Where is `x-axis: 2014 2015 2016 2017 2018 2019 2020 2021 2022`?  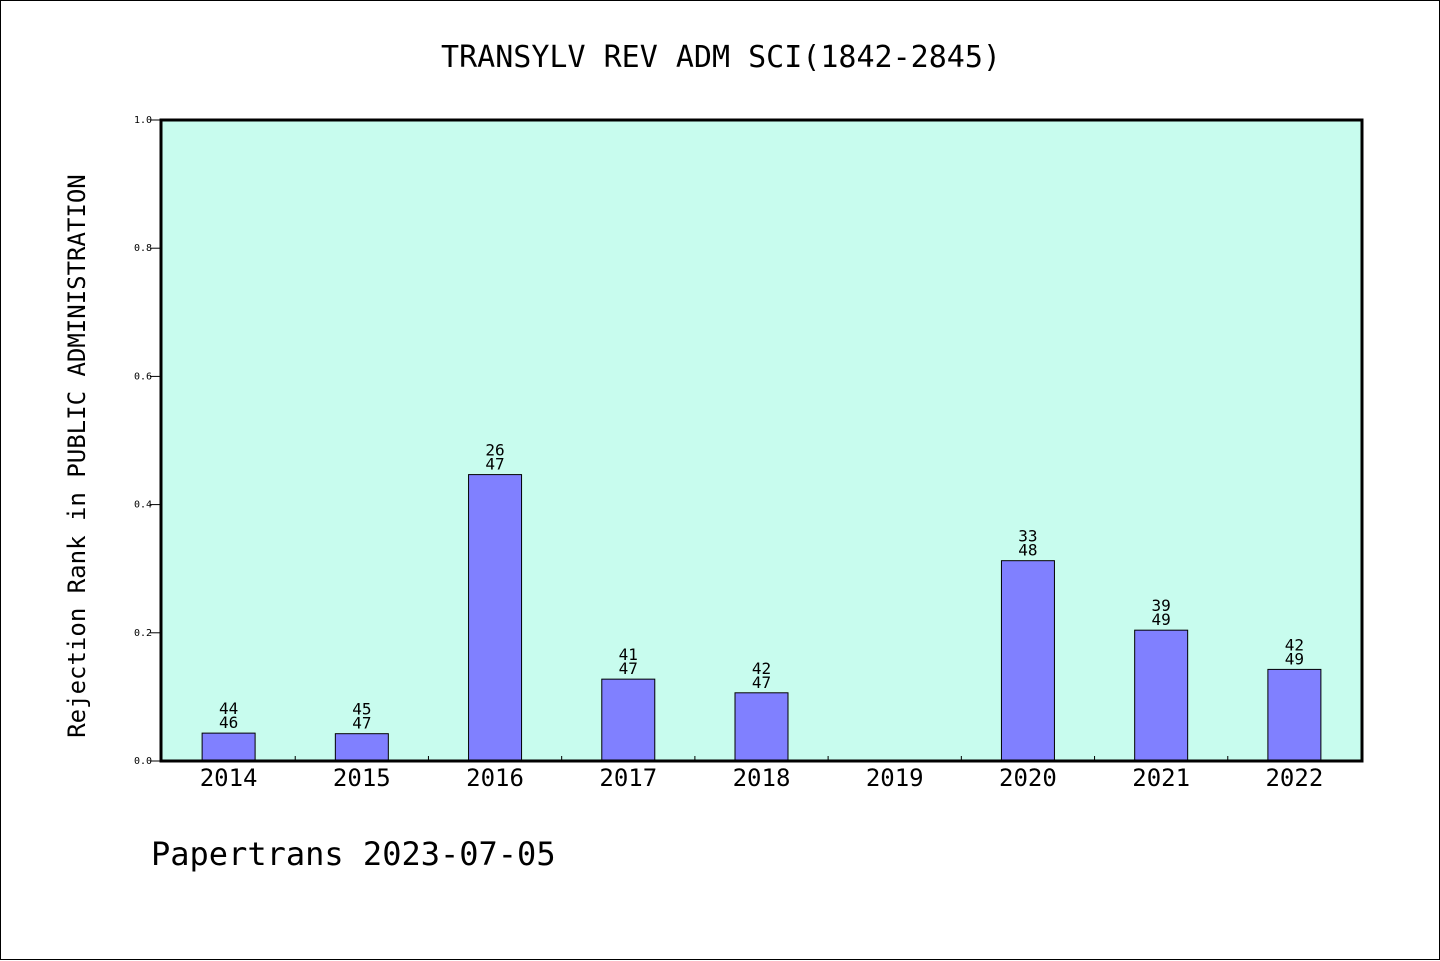
x-axis: 2014 2015 2016 2017 2018 2019 2020 2021 2022 is located at coordinates (761, 774).